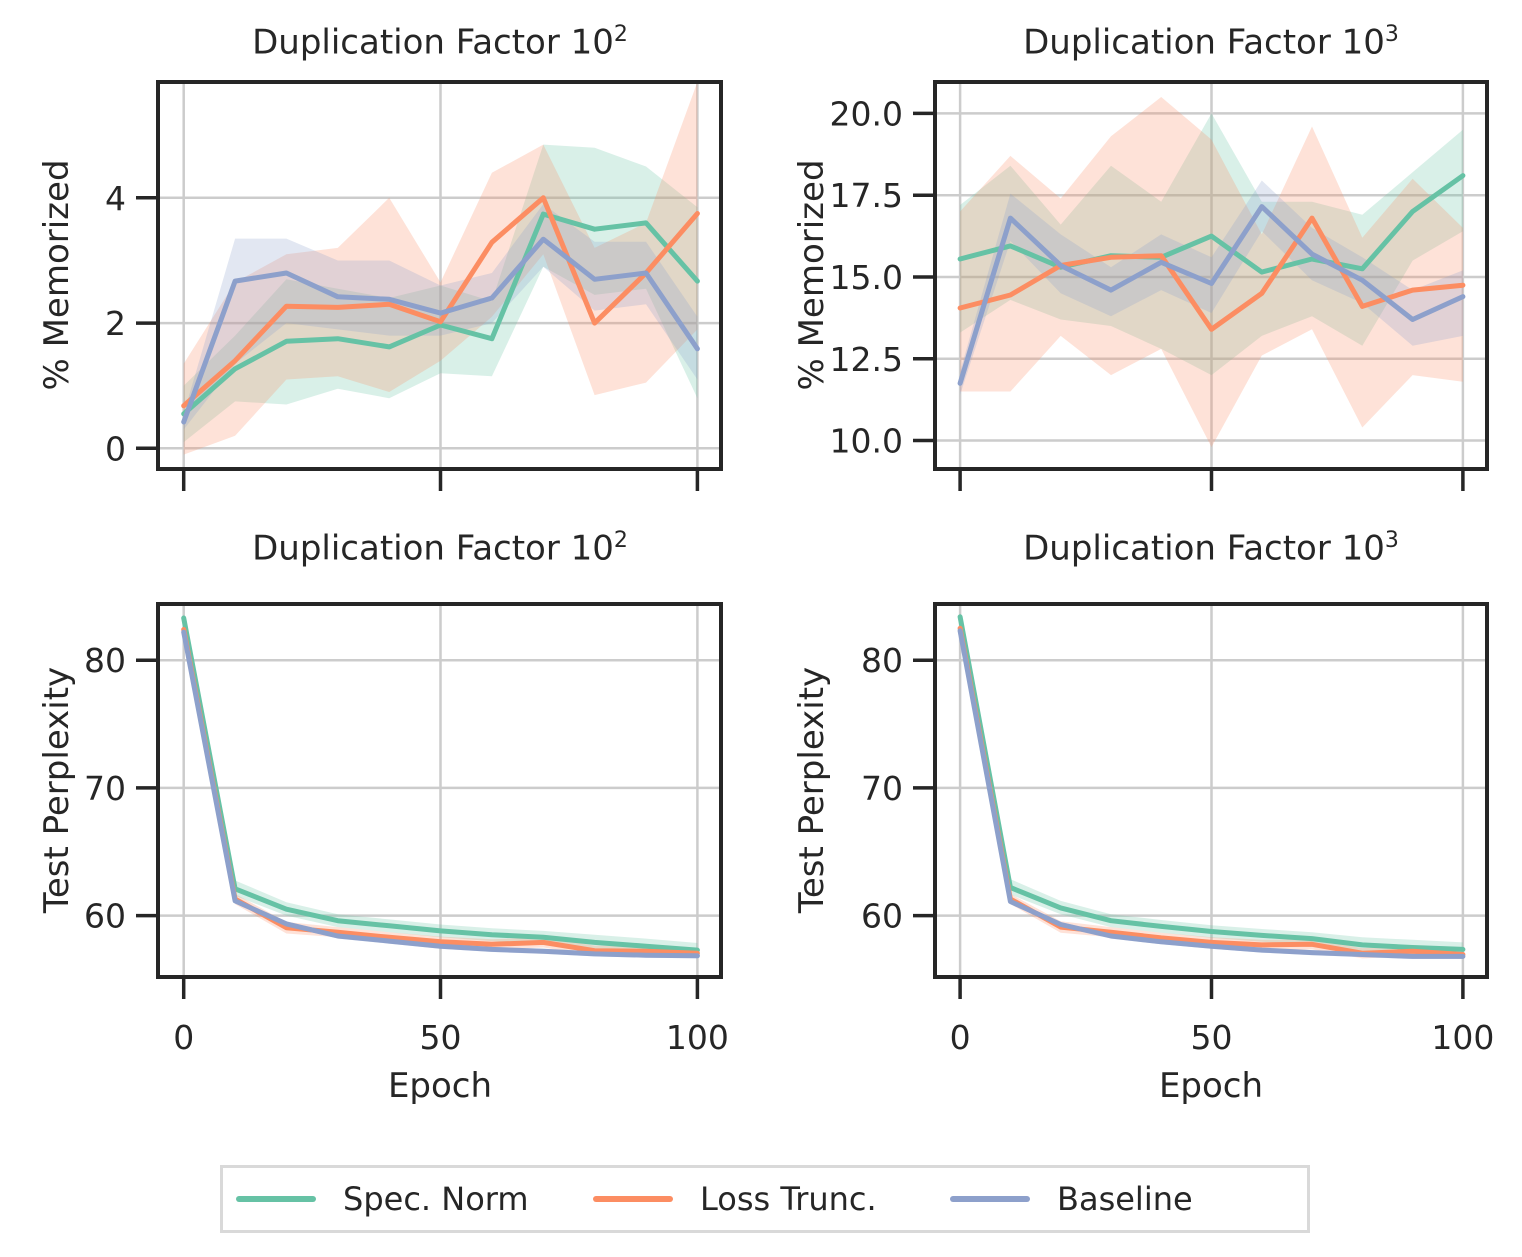  I want to click on legend-item-loss-trunc: Loss Trunc., so click(771, 1199).